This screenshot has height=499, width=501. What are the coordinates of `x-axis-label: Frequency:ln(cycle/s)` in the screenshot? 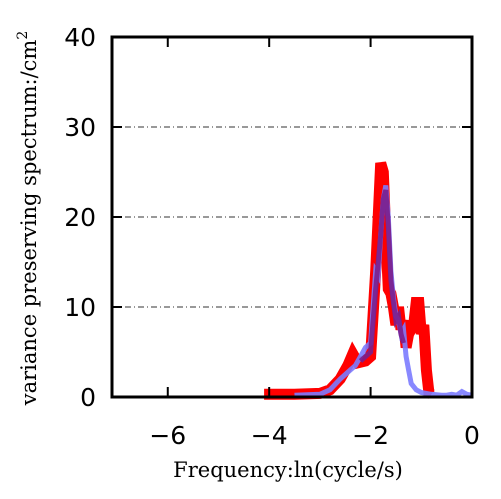 It's located at (288, 470).